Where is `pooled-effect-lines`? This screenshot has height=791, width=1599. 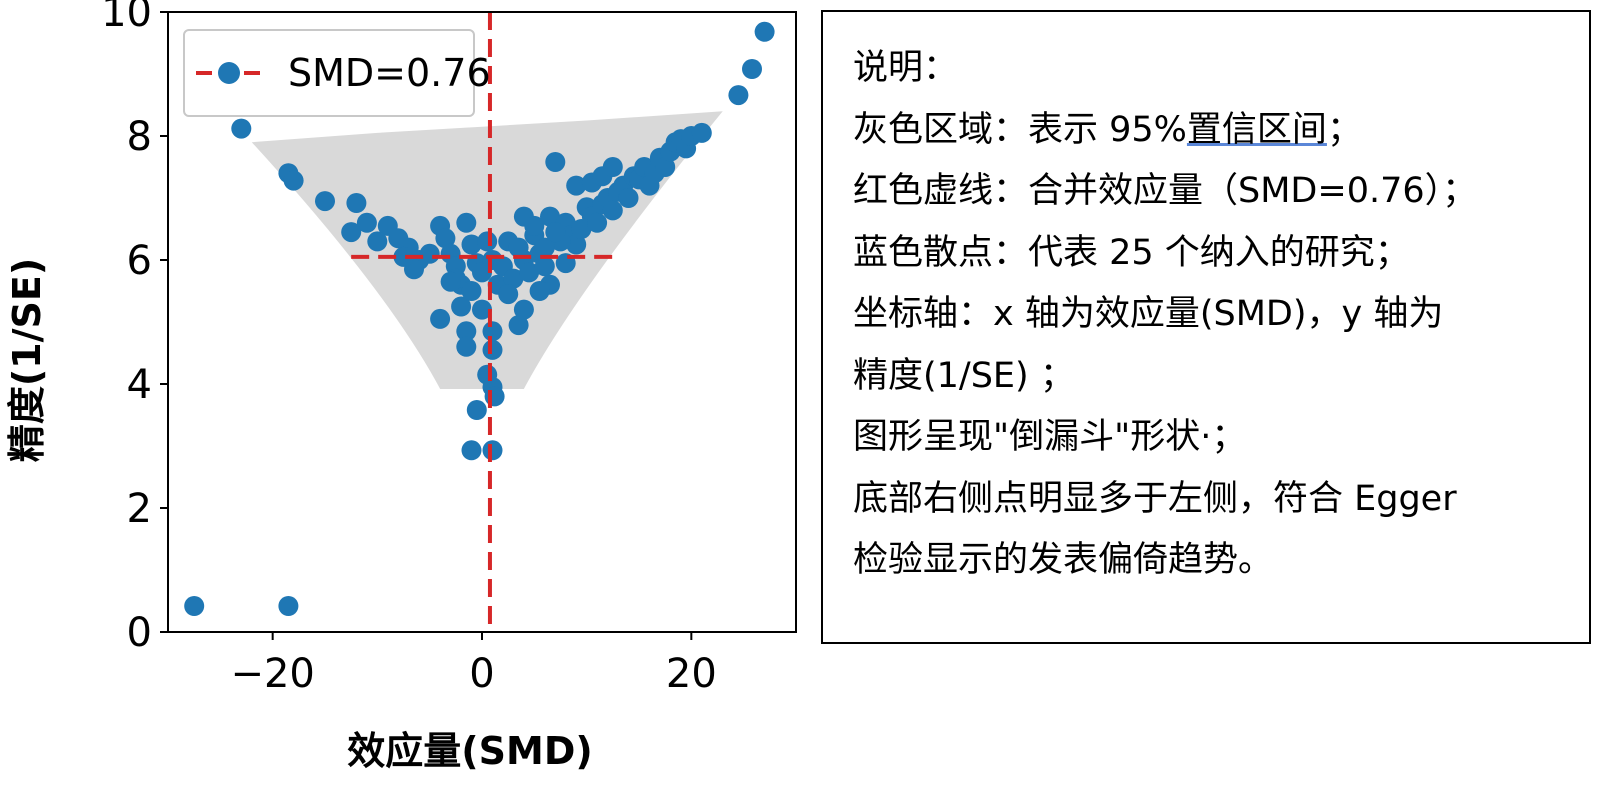 pooled-effect-lines is located at coordinates (485, 322).